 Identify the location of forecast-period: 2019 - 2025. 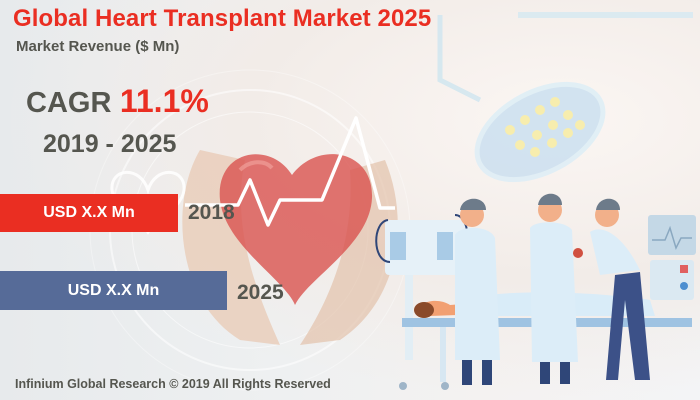
(110, 144).